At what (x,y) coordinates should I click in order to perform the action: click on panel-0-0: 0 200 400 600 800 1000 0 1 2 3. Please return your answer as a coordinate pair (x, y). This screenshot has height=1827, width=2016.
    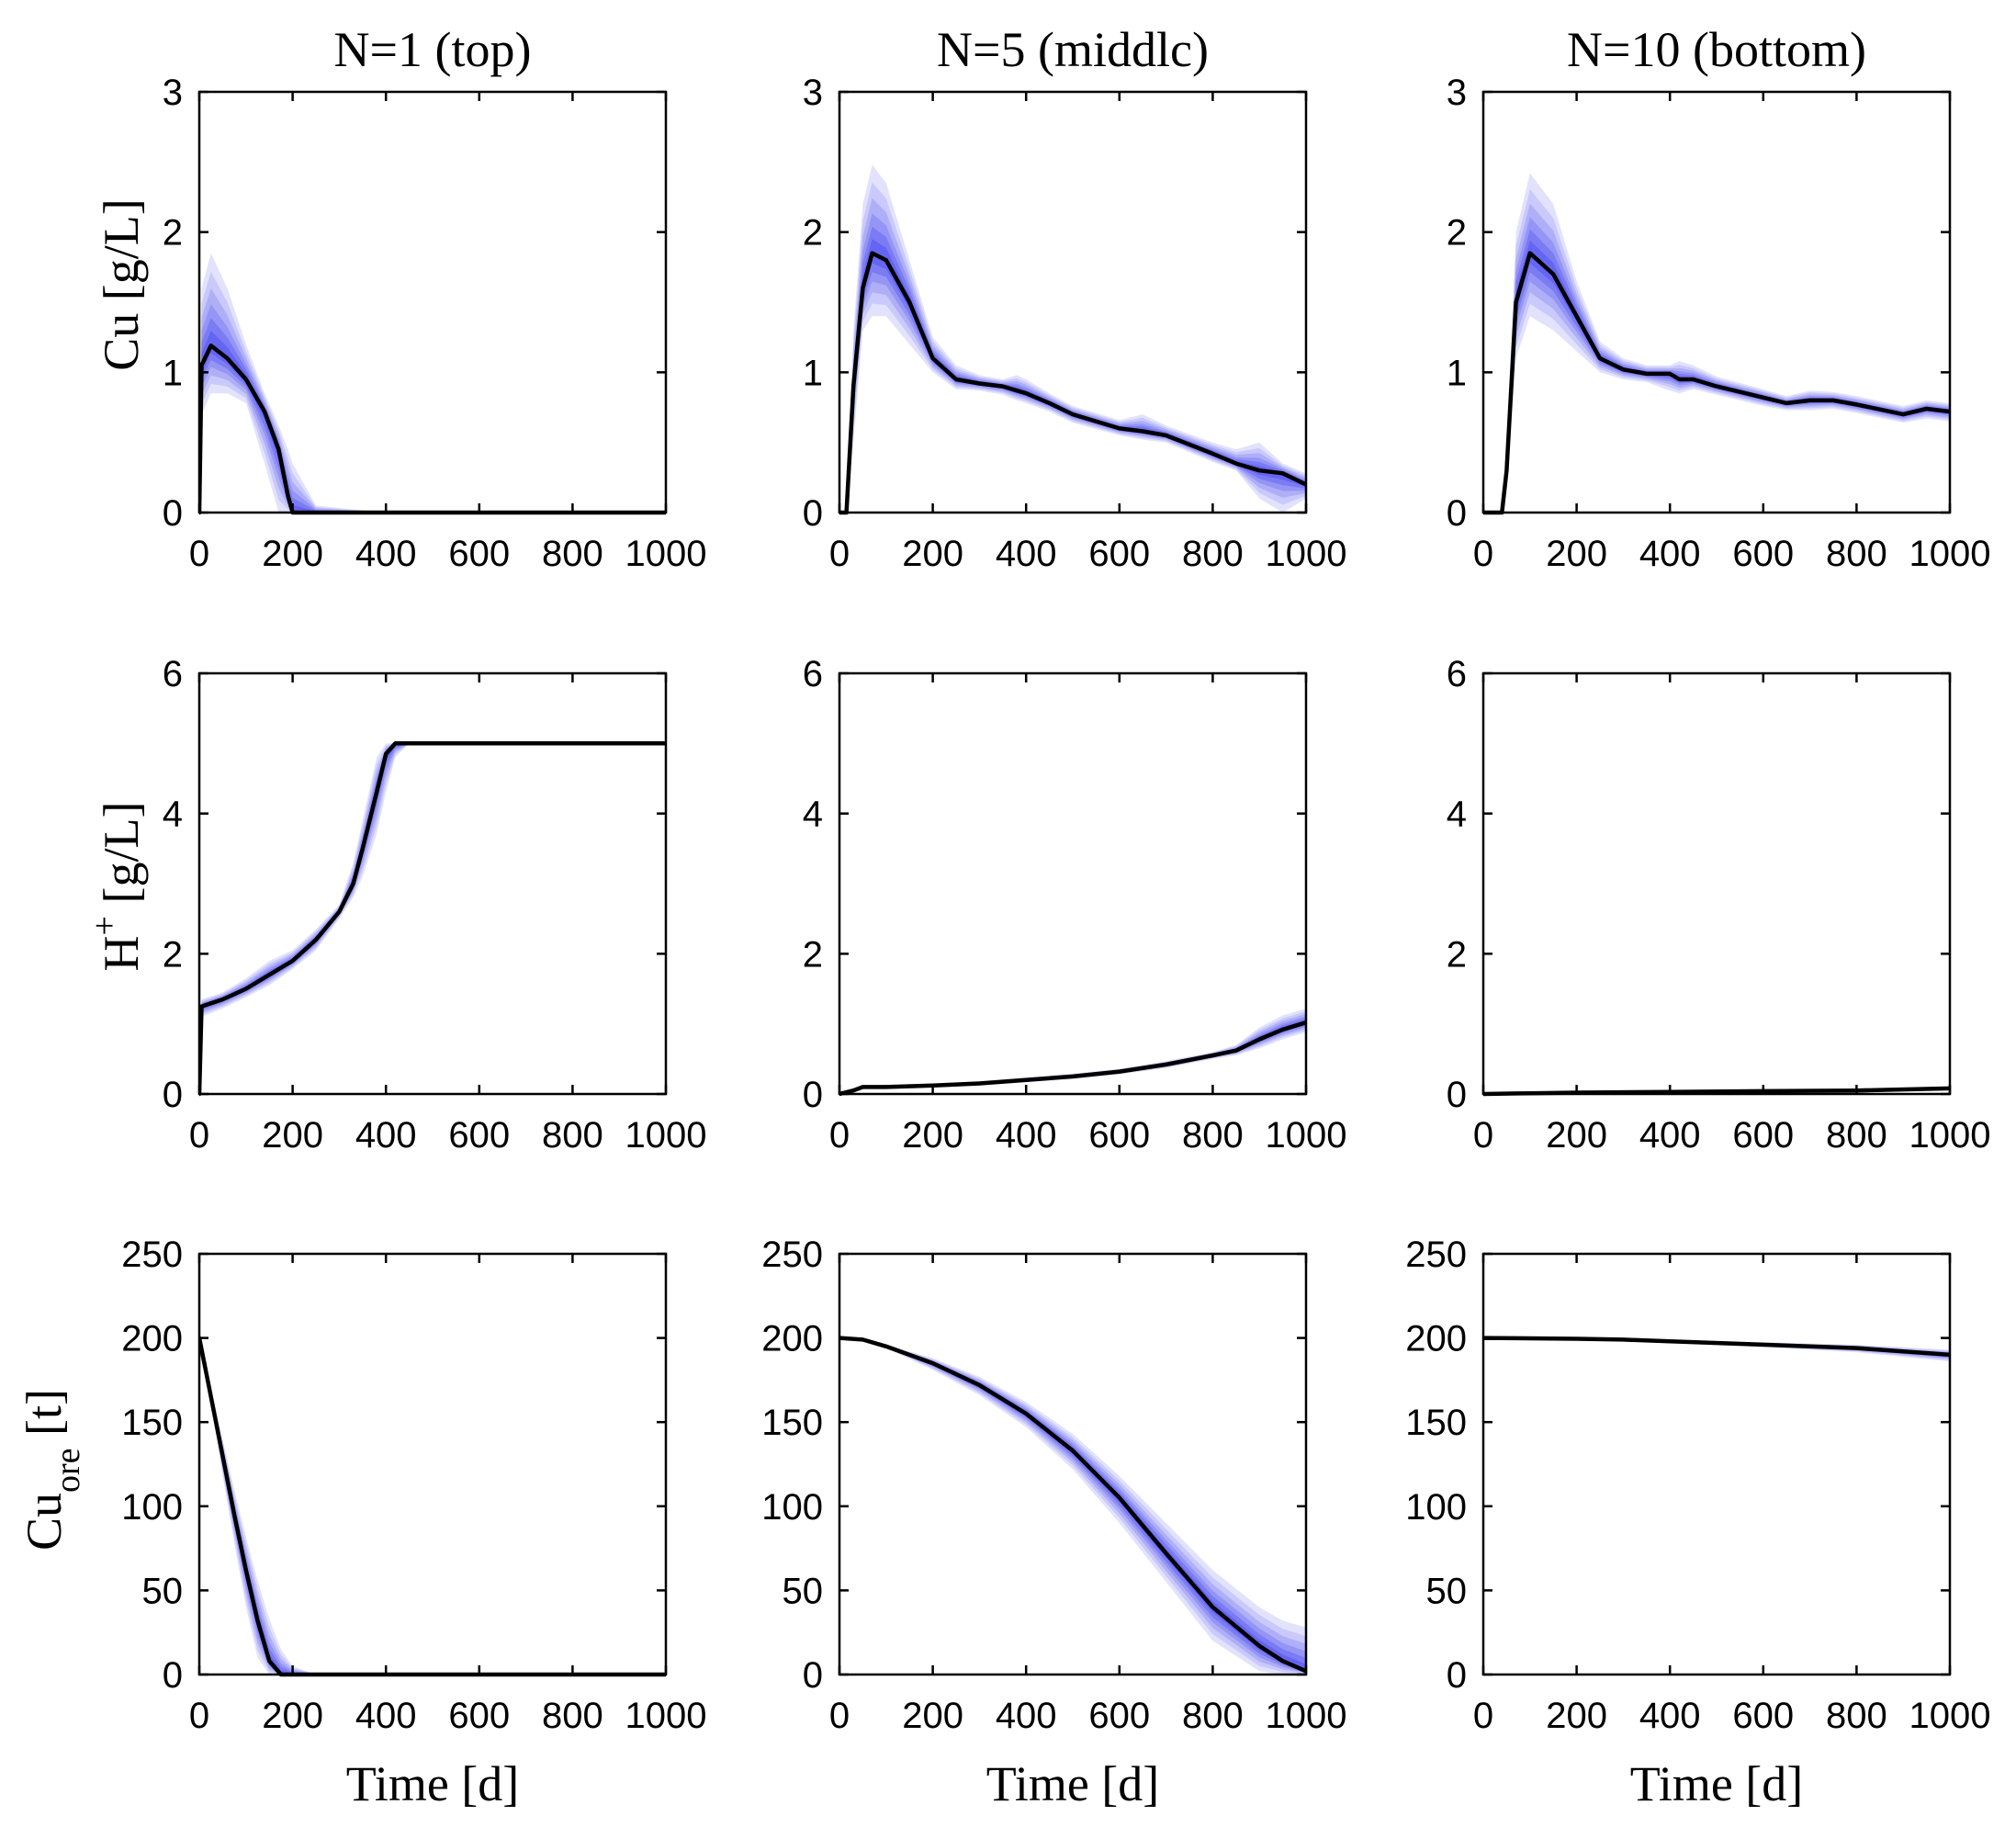
    Looking at the image, I should click on (435, 323).